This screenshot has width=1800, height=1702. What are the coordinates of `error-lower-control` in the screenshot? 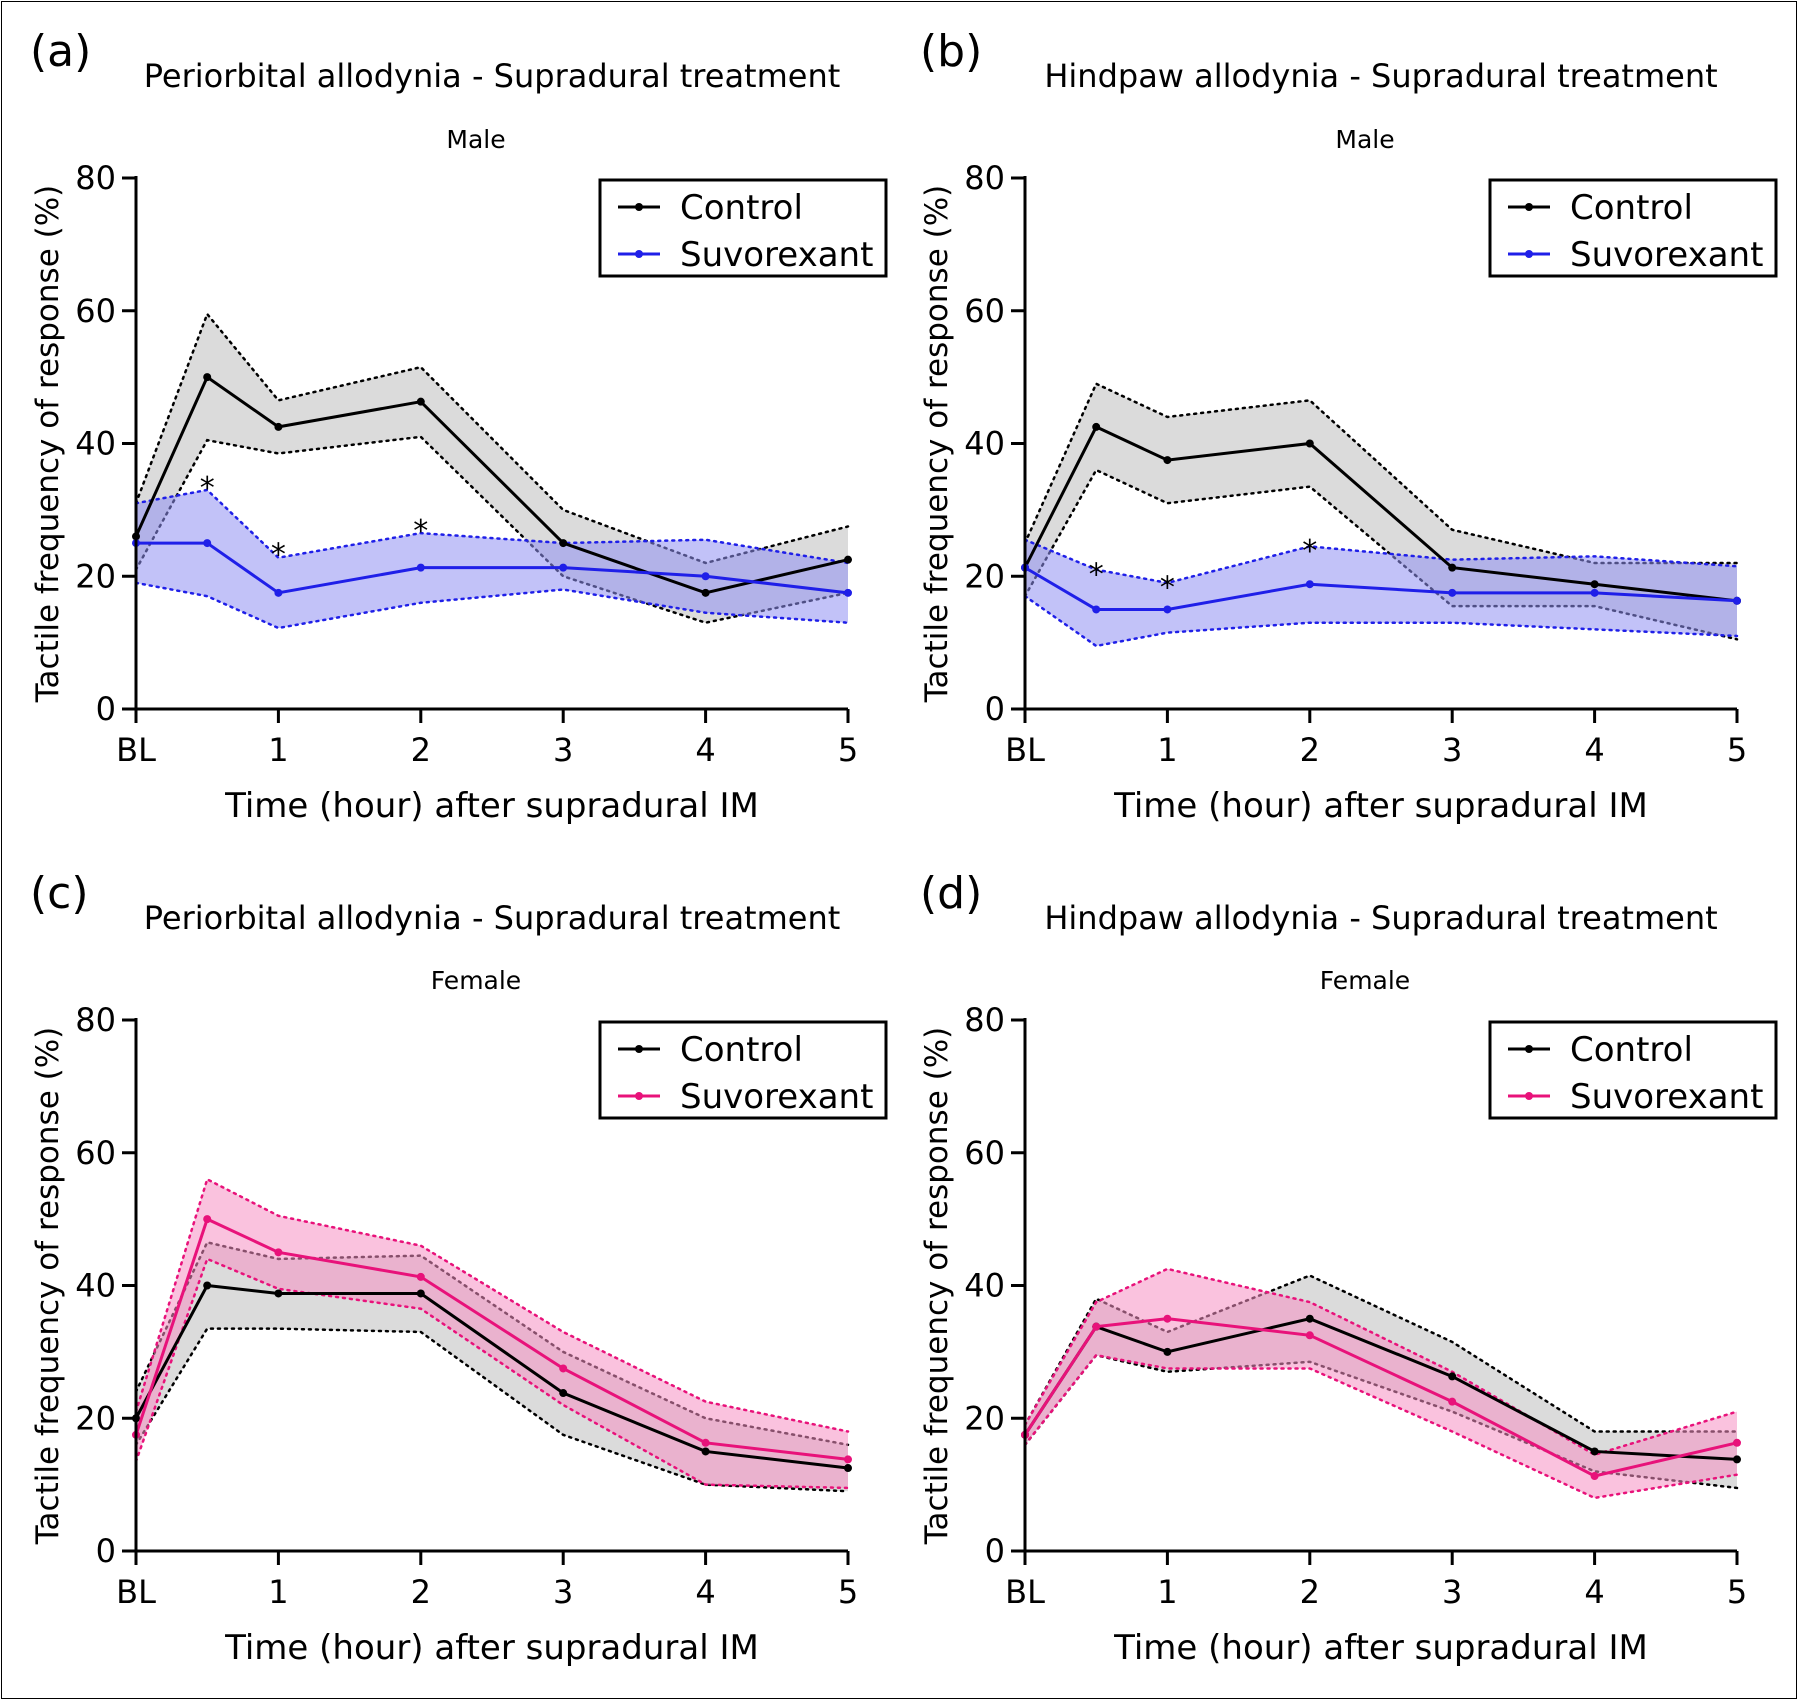 It's located at (492, 1410).